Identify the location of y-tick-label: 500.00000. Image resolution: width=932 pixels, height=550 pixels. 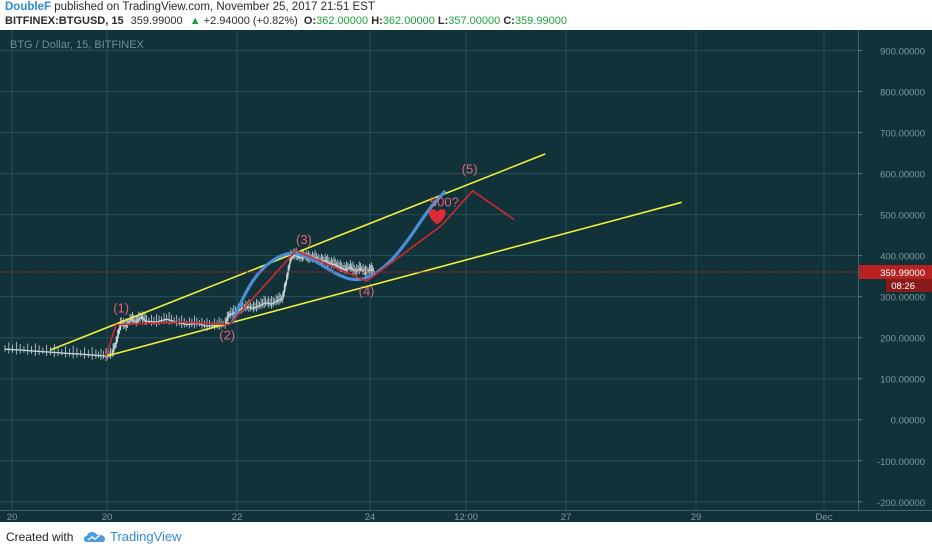
(902, 216).